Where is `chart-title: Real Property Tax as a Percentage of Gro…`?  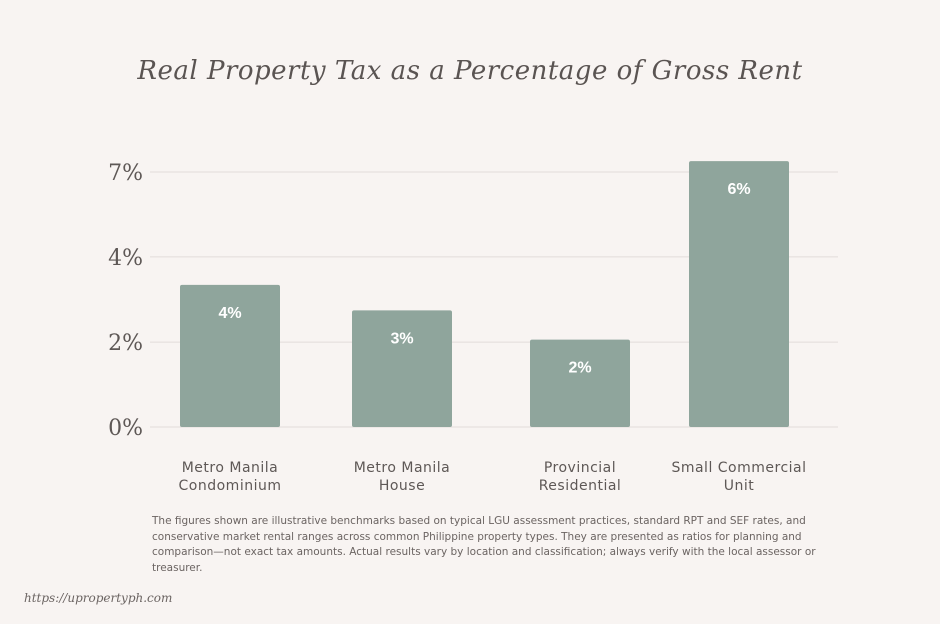 chart-title: Real Property Tax as a Percentage of Gro… is located at coordinates (470, 71).